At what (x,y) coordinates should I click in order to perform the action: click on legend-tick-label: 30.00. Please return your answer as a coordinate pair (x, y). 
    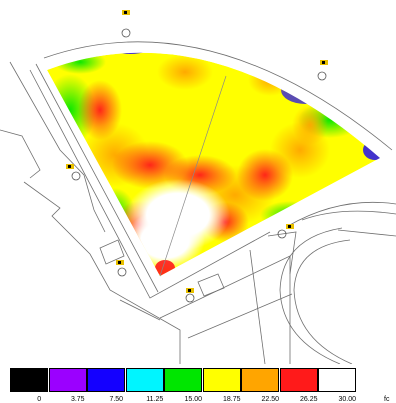
    Looking at the image, I should click on (347, 399).